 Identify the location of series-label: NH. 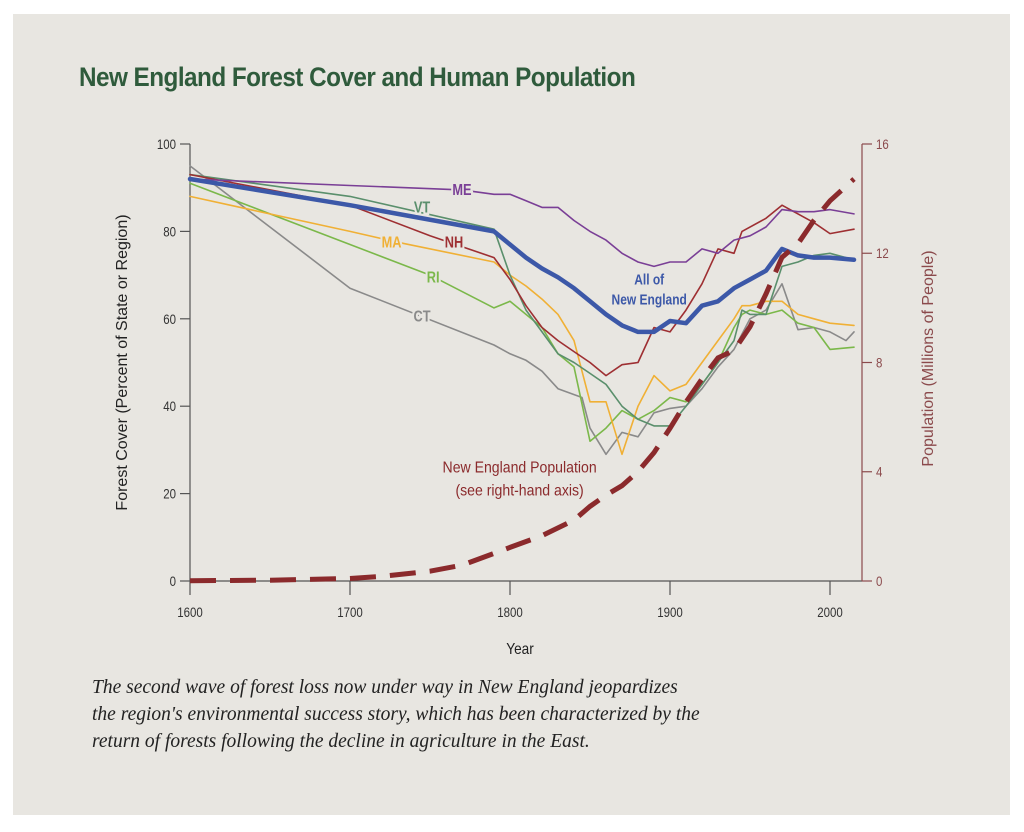
(454, 243).